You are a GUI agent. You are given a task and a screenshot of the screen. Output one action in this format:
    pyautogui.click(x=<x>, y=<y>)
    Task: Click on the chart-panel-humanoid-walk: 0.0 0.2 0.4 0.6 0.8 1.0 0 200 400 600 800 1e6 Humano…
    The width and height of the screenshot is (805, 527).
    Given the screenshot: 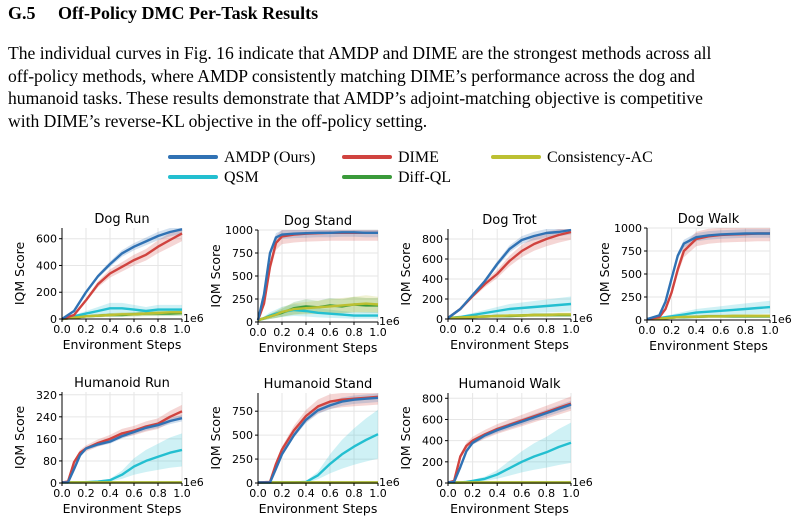 What is the action you would take?
    pyautogui.click(x=495, y=446)
    